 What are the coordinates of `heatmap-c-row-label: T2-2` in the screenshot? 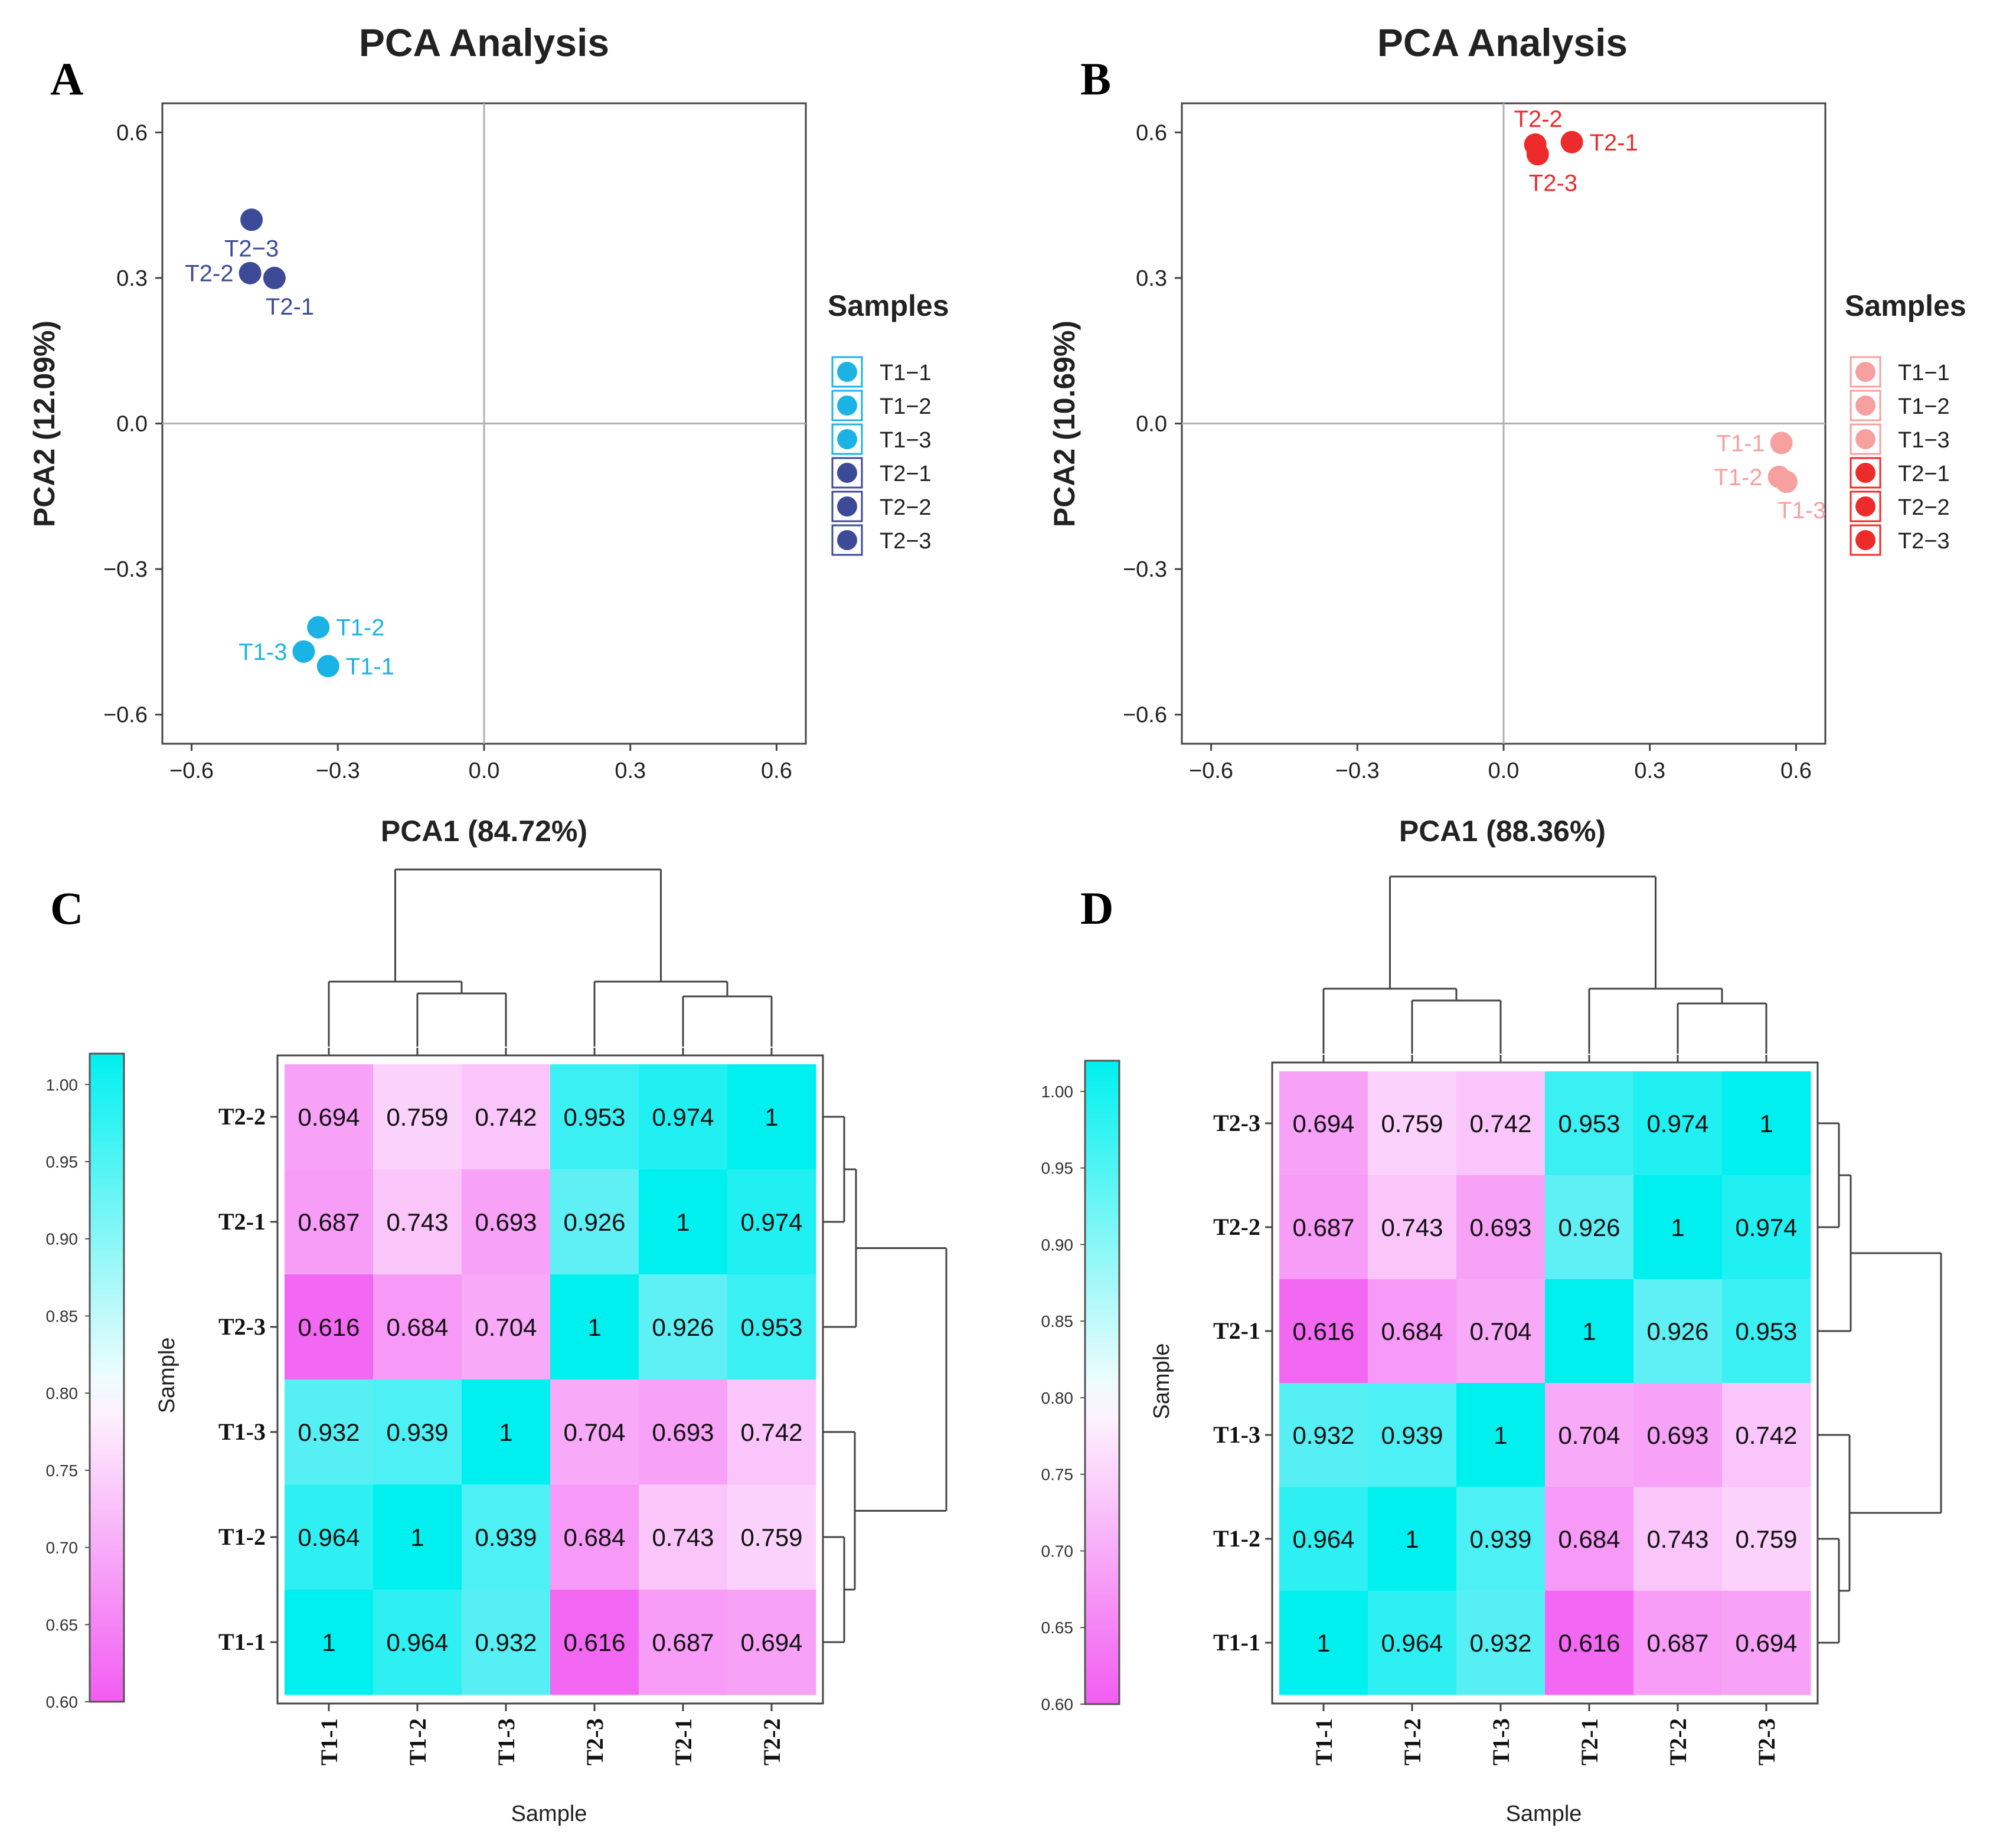 It's located at (242, 1116).